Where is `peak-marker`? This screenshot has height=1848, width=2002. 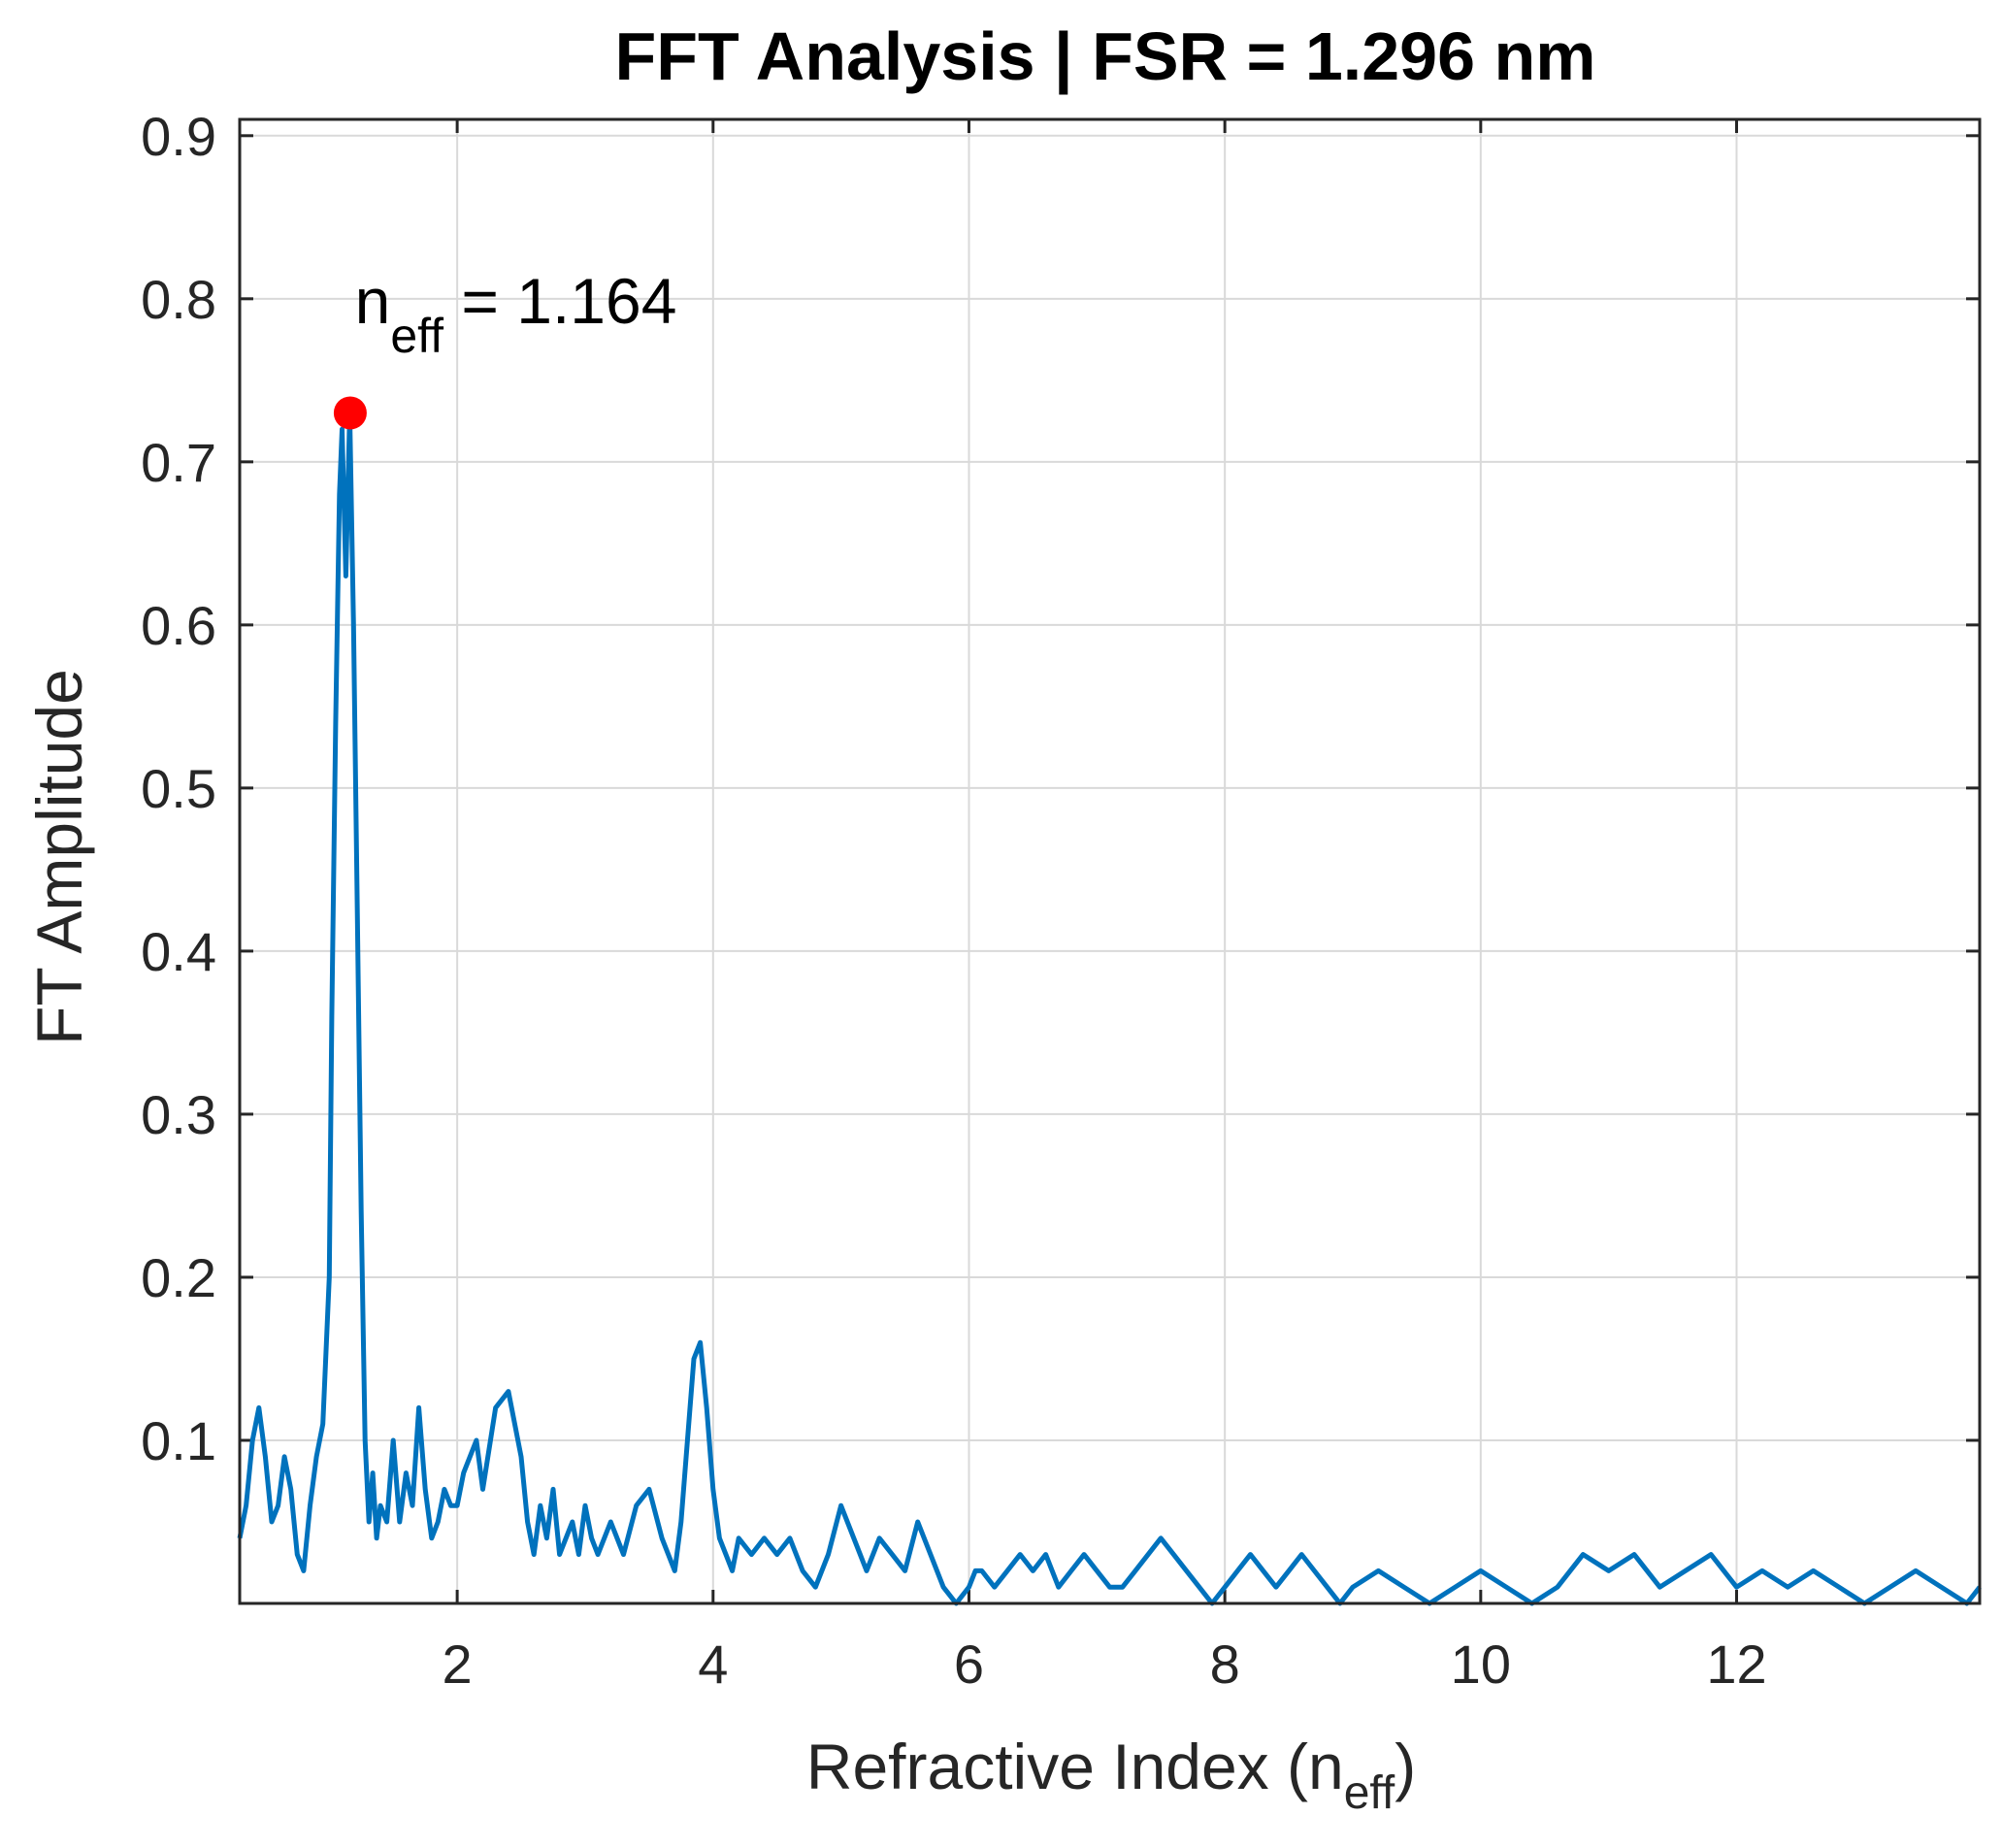 peak-marker is located at coordinates (350, 413).